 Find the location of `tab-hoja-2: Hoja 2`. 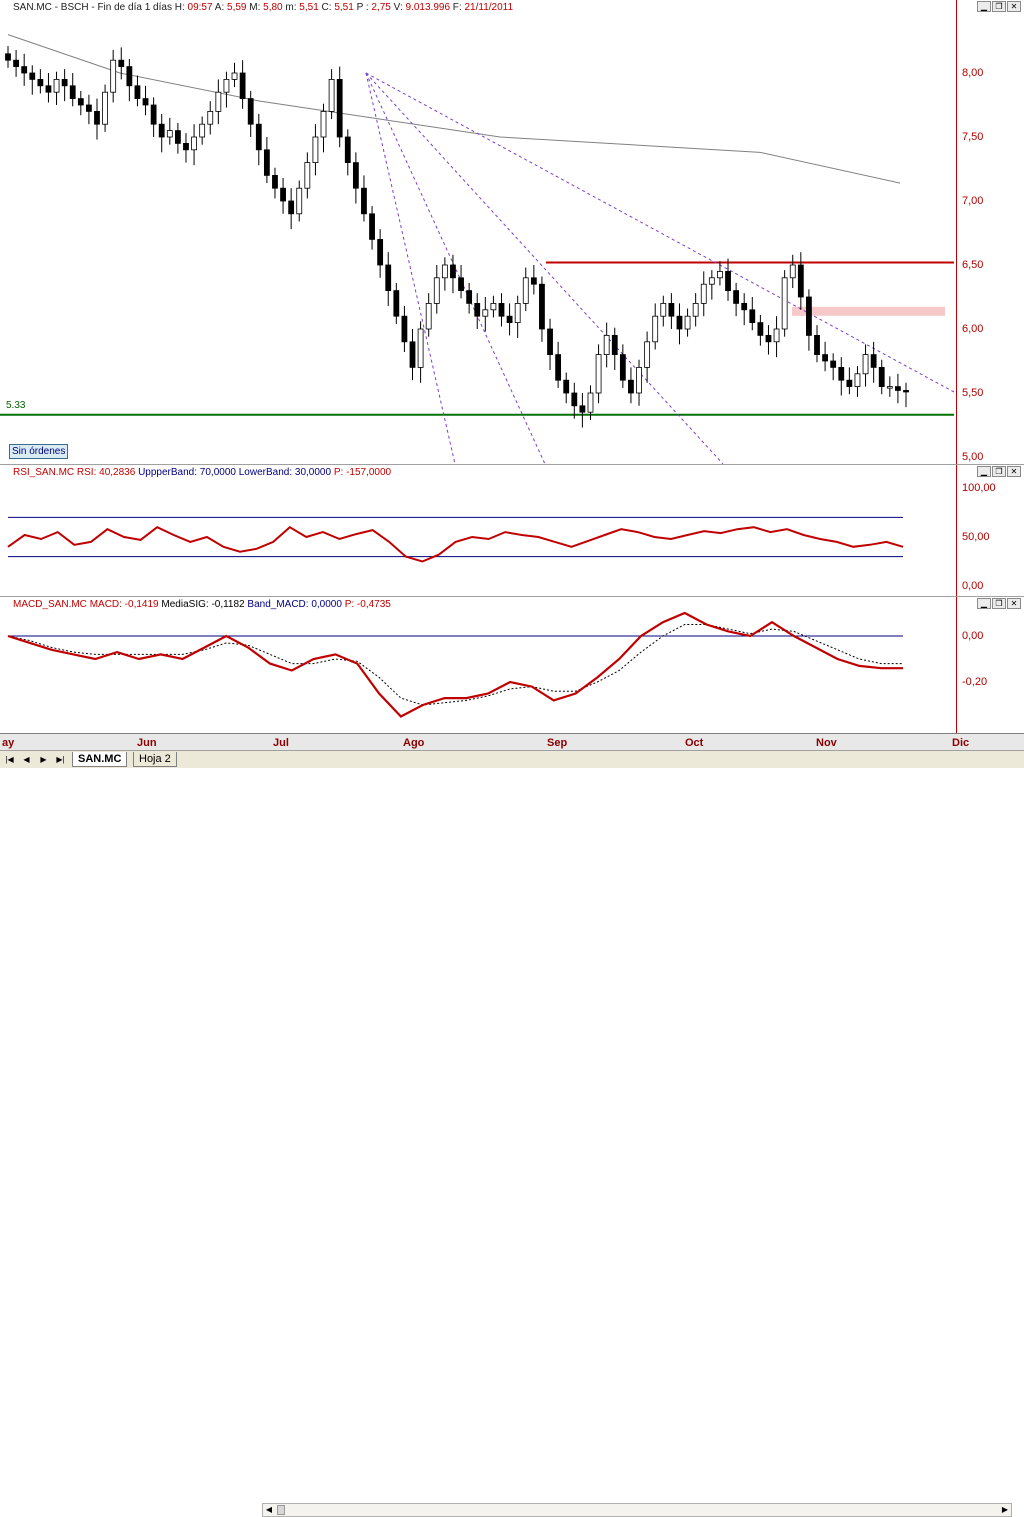

tab-hoja-2: Hoja 2 is located at coordinates (155, 759).